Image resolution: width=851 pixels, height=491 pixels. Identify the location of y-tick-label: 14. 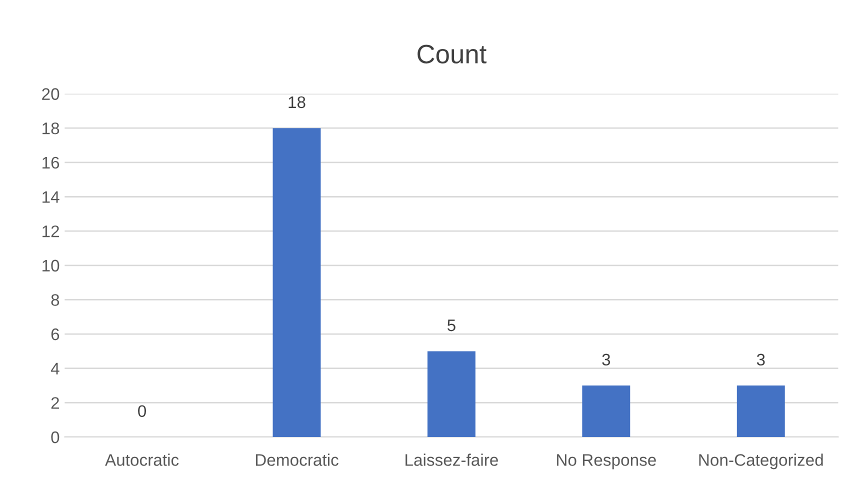
(51, 197).